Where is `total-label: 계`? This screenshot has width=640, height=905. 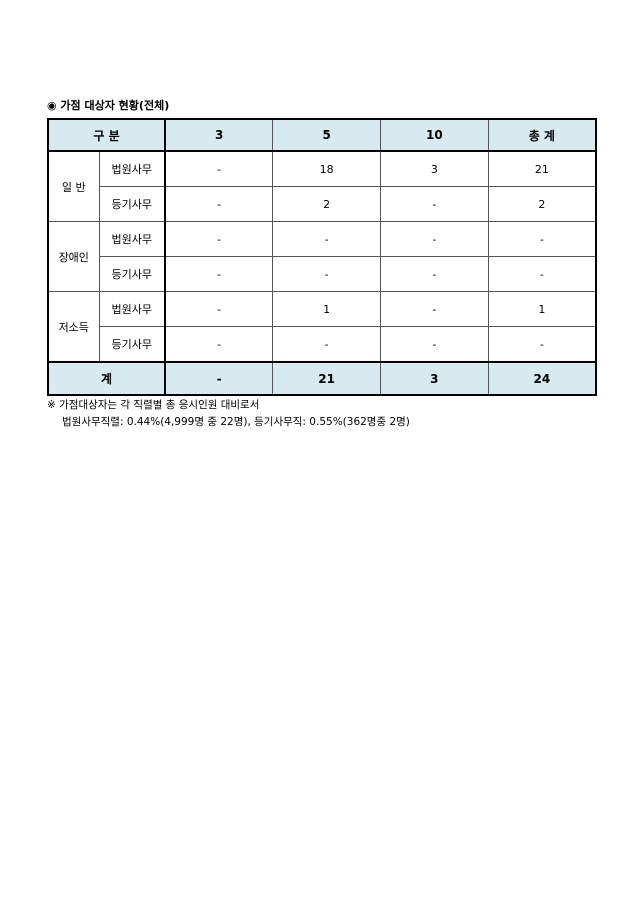
total-label: 계 is located at coordinates (107, 378).